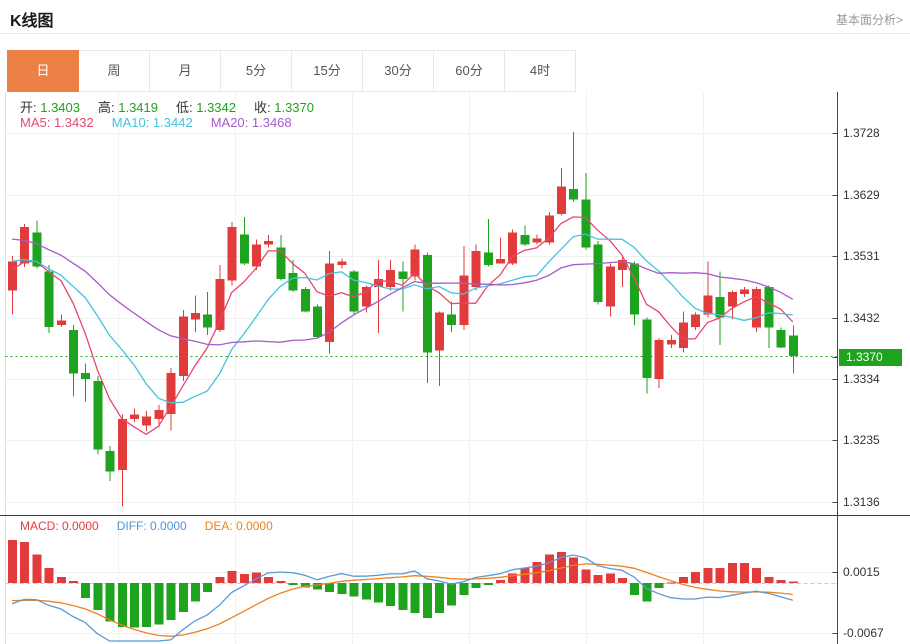 This screenshot has height=644, width=910. I want to click on tab-5min: 5分, so click(256, 71).